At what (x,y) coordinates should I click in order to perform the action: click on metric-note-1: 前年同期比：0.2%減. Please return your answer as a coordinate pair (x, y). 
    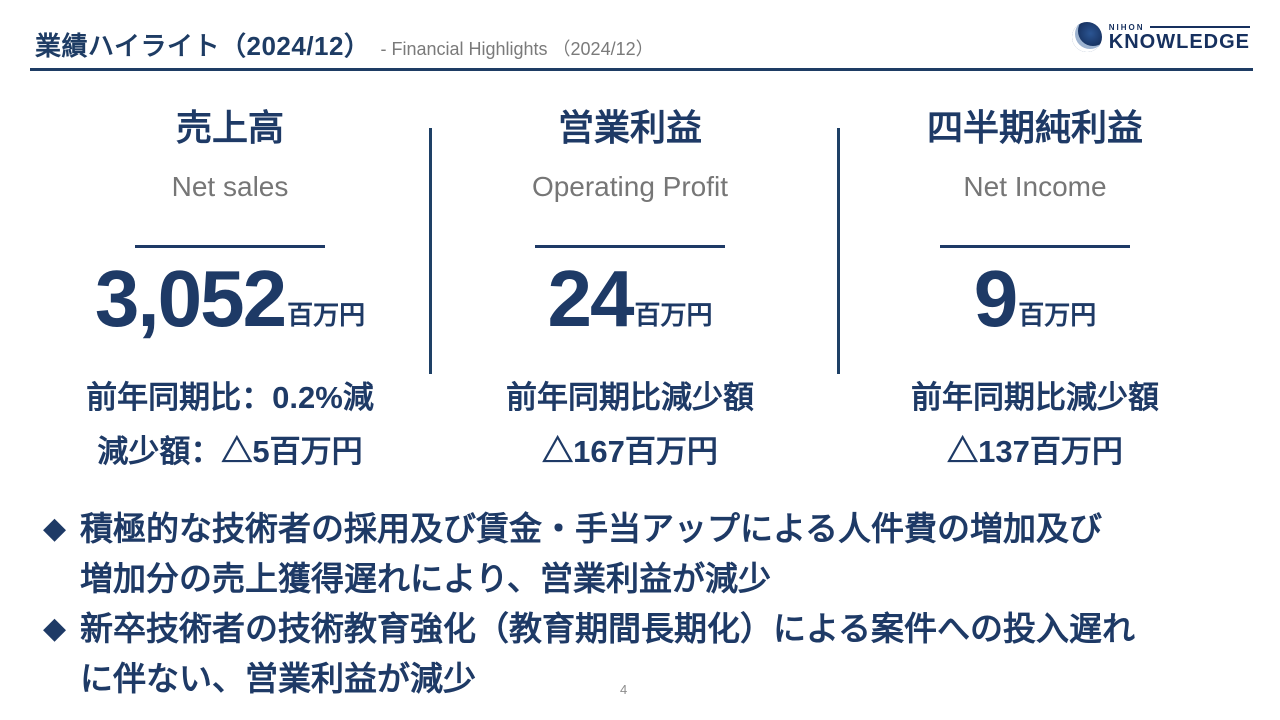
    Looking at the image, I should click on (230, 397).